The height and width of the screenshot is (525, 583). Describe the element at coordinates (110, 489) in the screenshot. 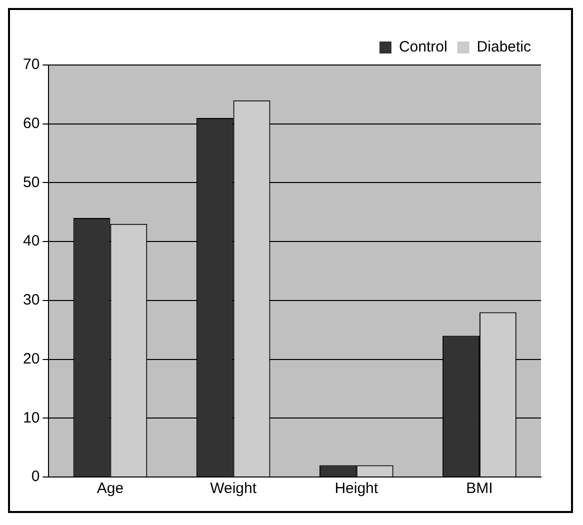

I see `x-tick-label: Age` at that location.